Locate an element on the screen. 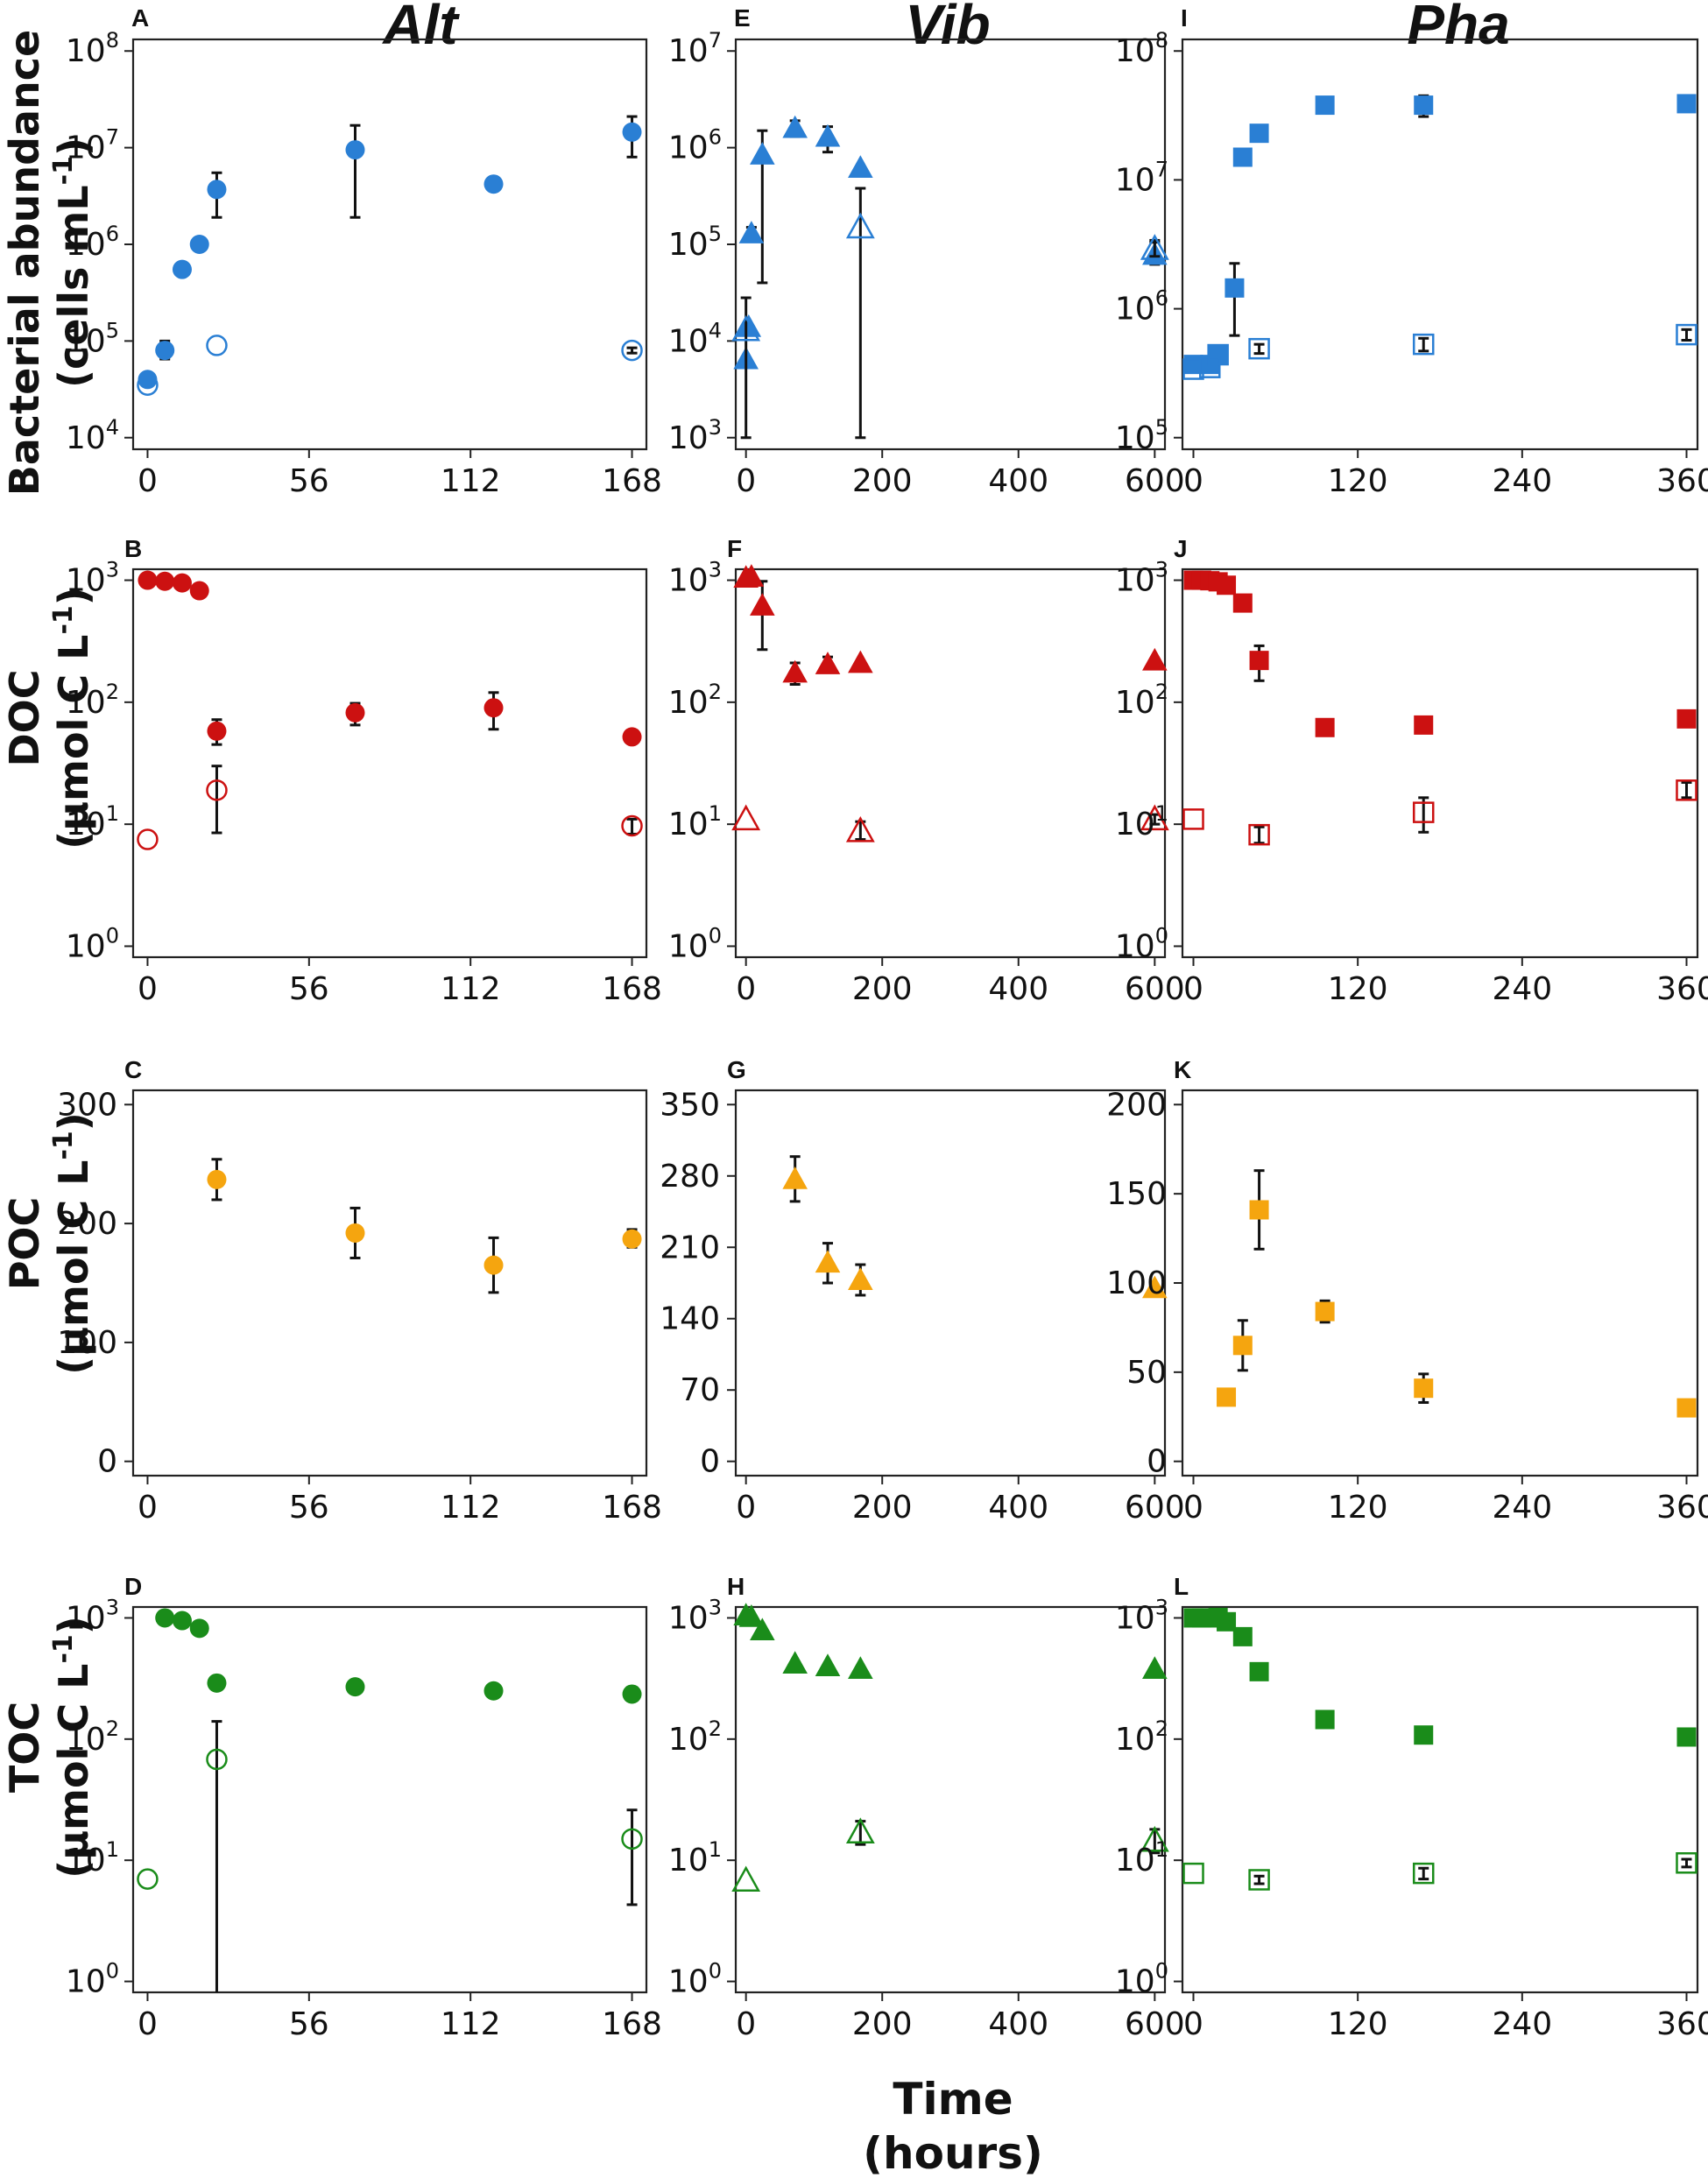 This screenshot has width=1708, height=2178. panel-I: I 105 106 107 108 0 120 240 360 is located at coordinates (1411, 251).